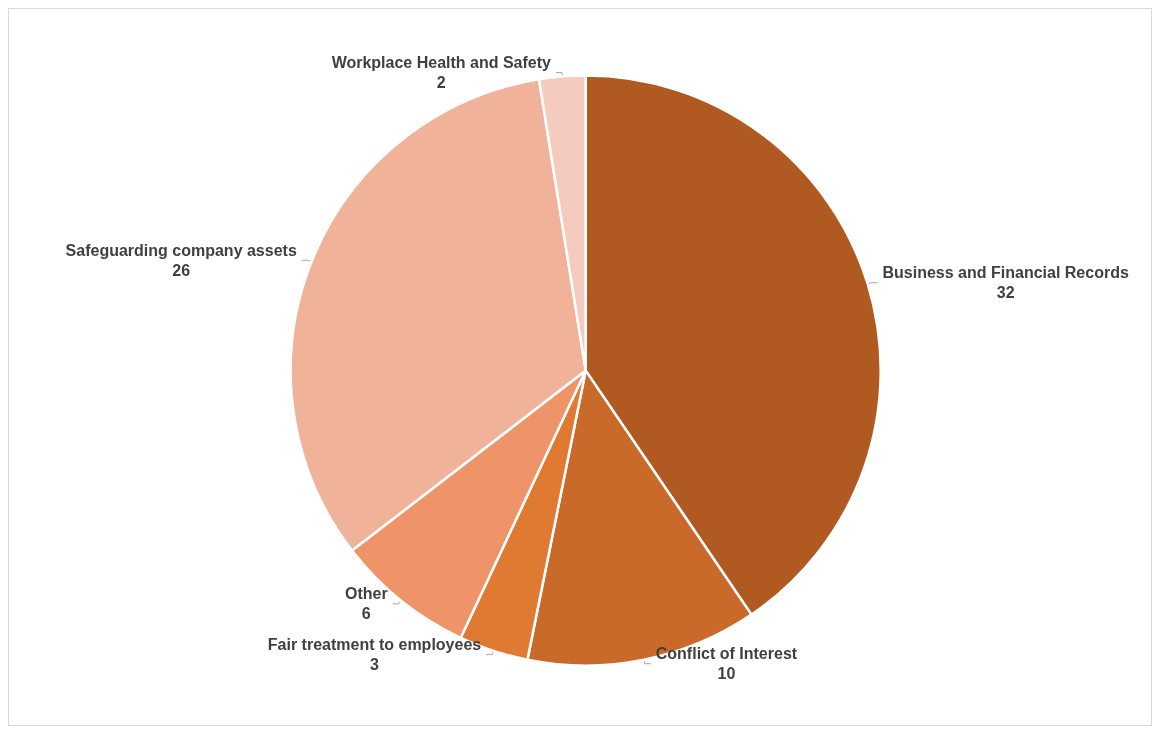  I want to click on data-label: 6, so click(366, 614).